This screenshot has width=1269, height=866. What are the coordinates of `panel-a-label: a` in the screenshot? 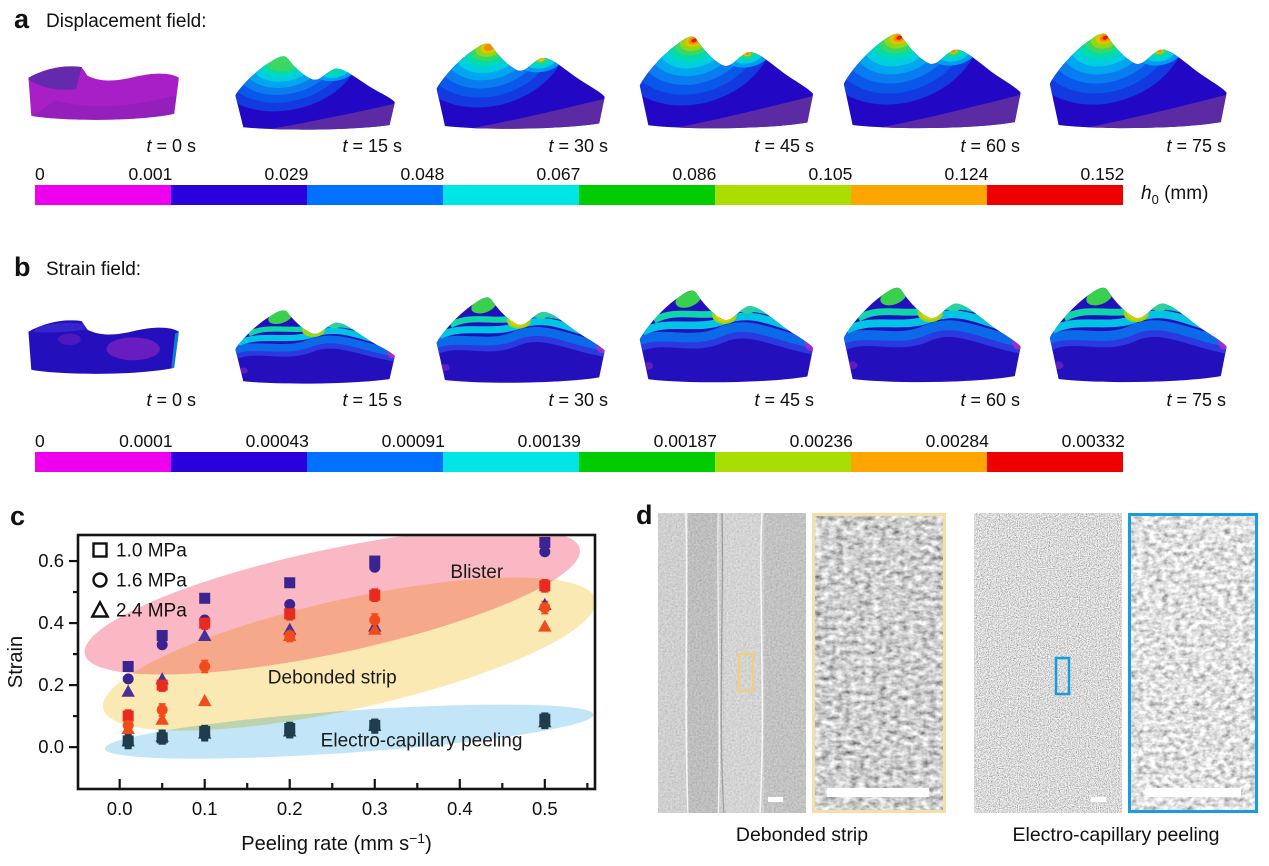 It's located at (22, 19).